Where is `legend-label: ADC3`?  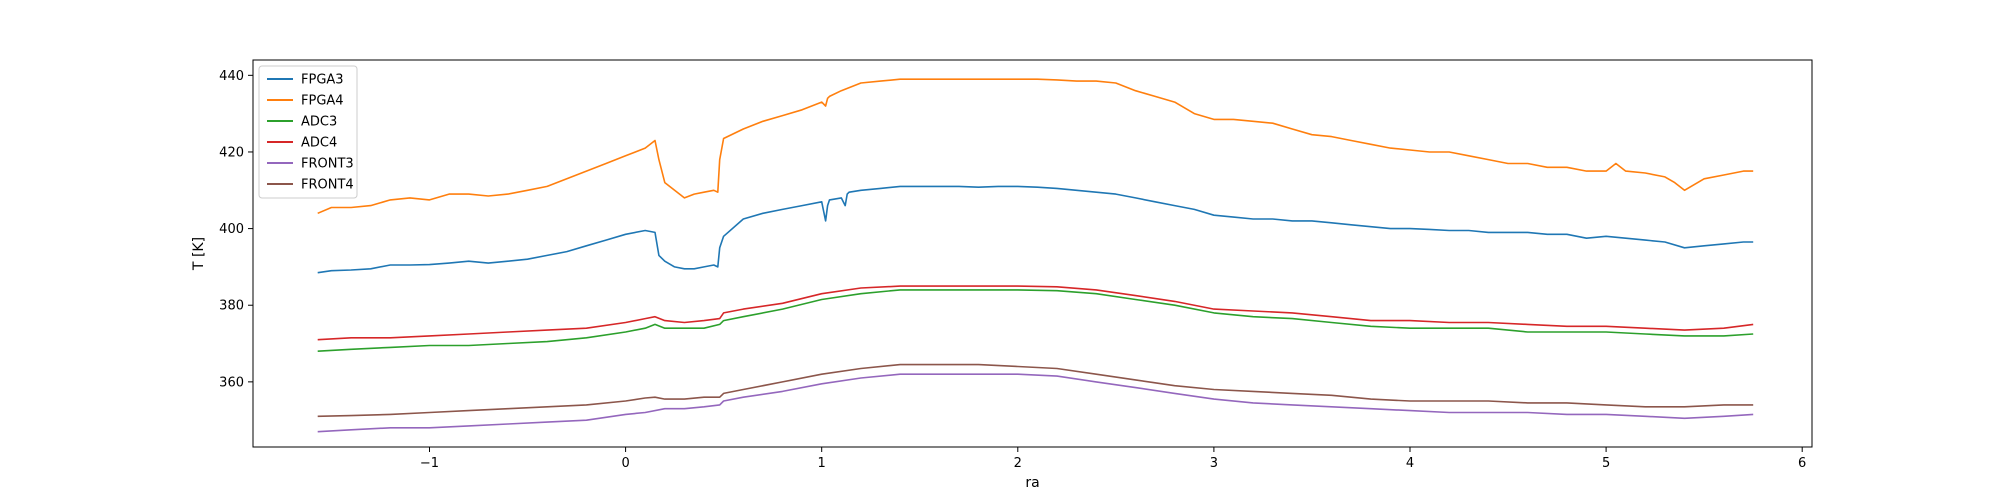 legend-label: ADC3 is located at coordinates (319, 122).